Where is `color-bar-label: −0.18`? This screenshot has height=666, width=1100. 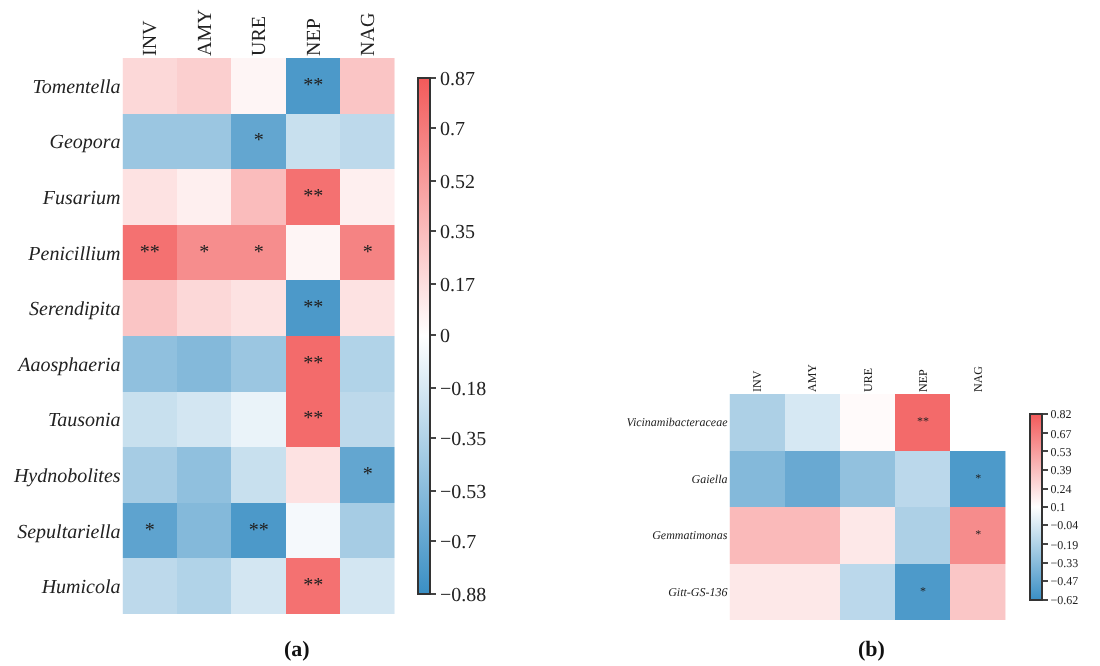
color-bar-label: −0.18 is located at coordinates (463, 389).